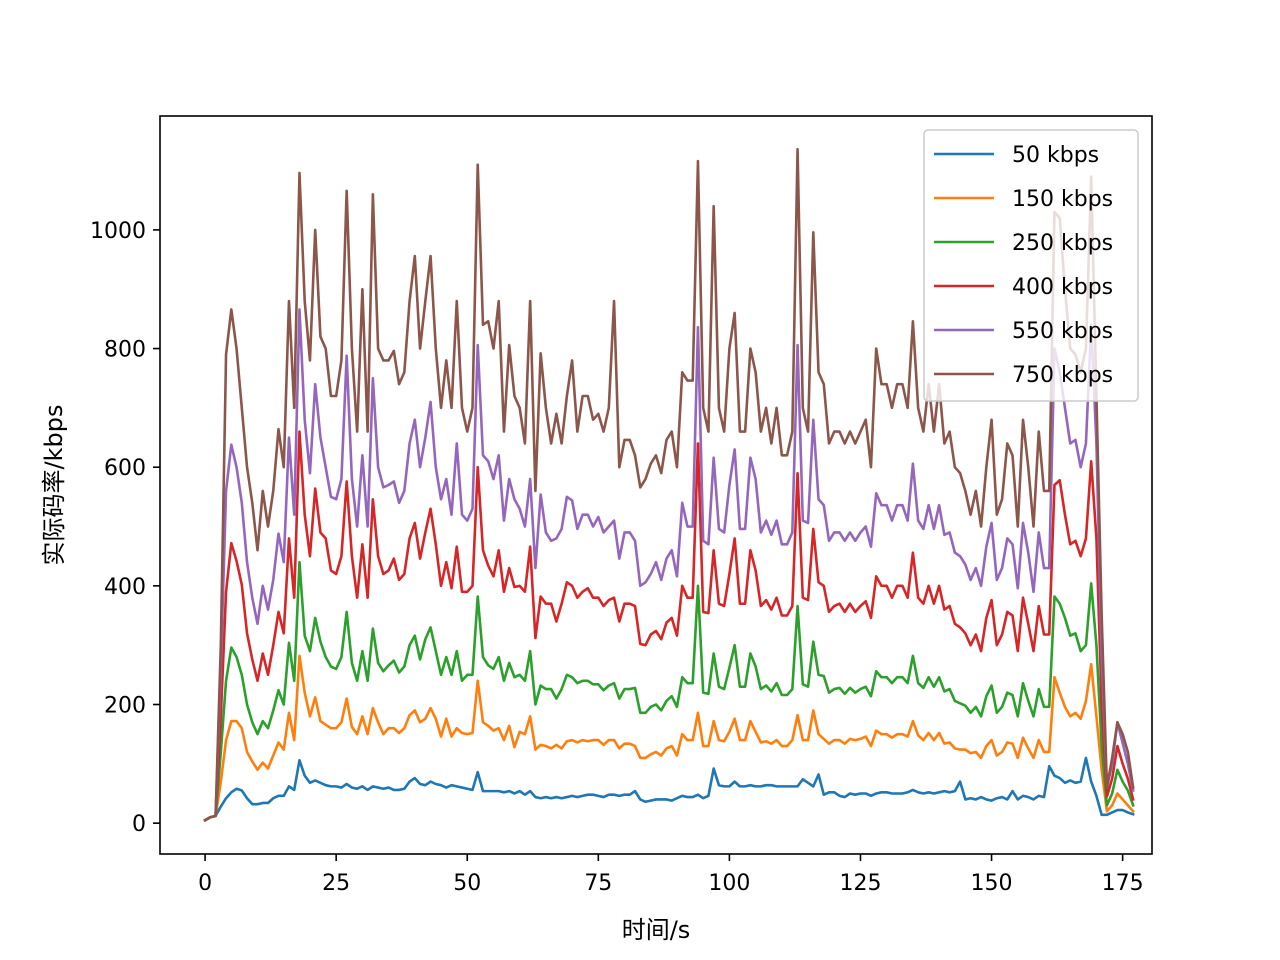 Image resolution: width=1280 pixels, height=960 pixels. I want to click on y-axis: 0 200 400 600 800 1000, so click(125, 528).